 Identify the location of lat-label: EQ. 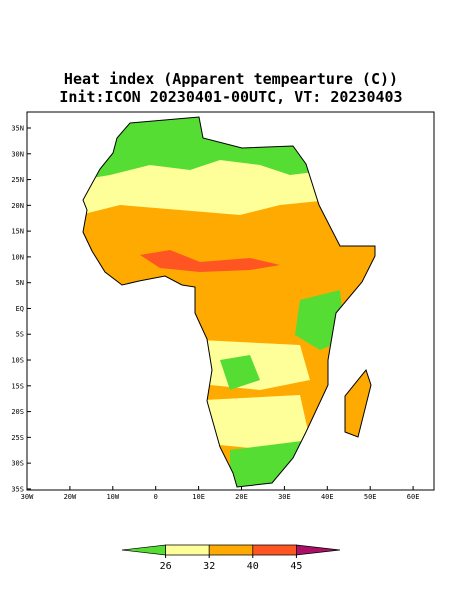
(20, 309).